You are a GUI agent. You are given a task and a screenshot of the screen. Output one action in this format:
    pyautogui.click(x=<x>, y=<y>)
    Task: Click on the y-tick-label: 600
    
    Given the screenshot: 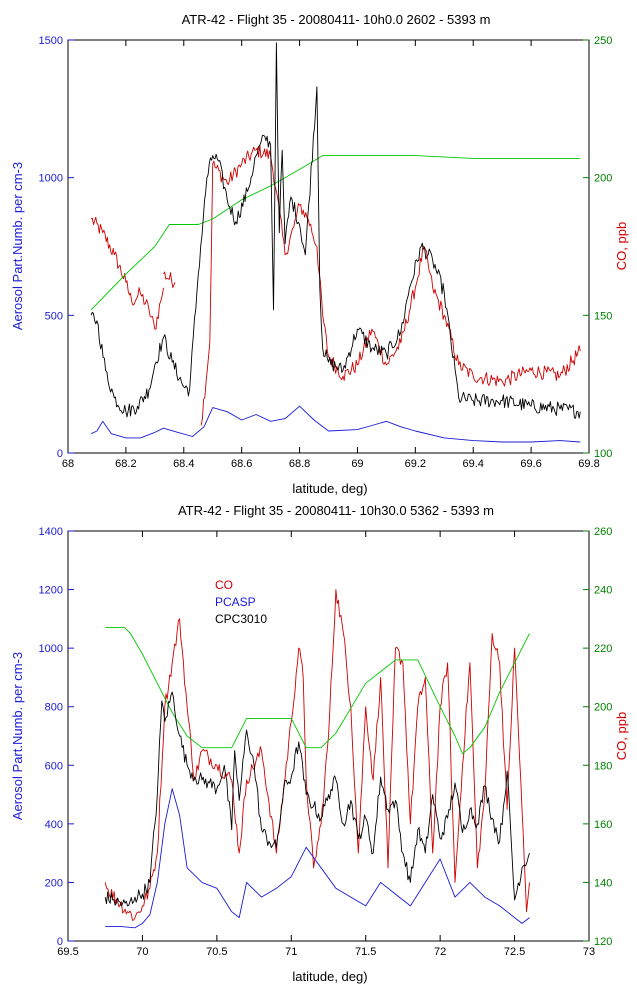 What is the action you would take?
    pyautogui.click(x=54, y=766)
    